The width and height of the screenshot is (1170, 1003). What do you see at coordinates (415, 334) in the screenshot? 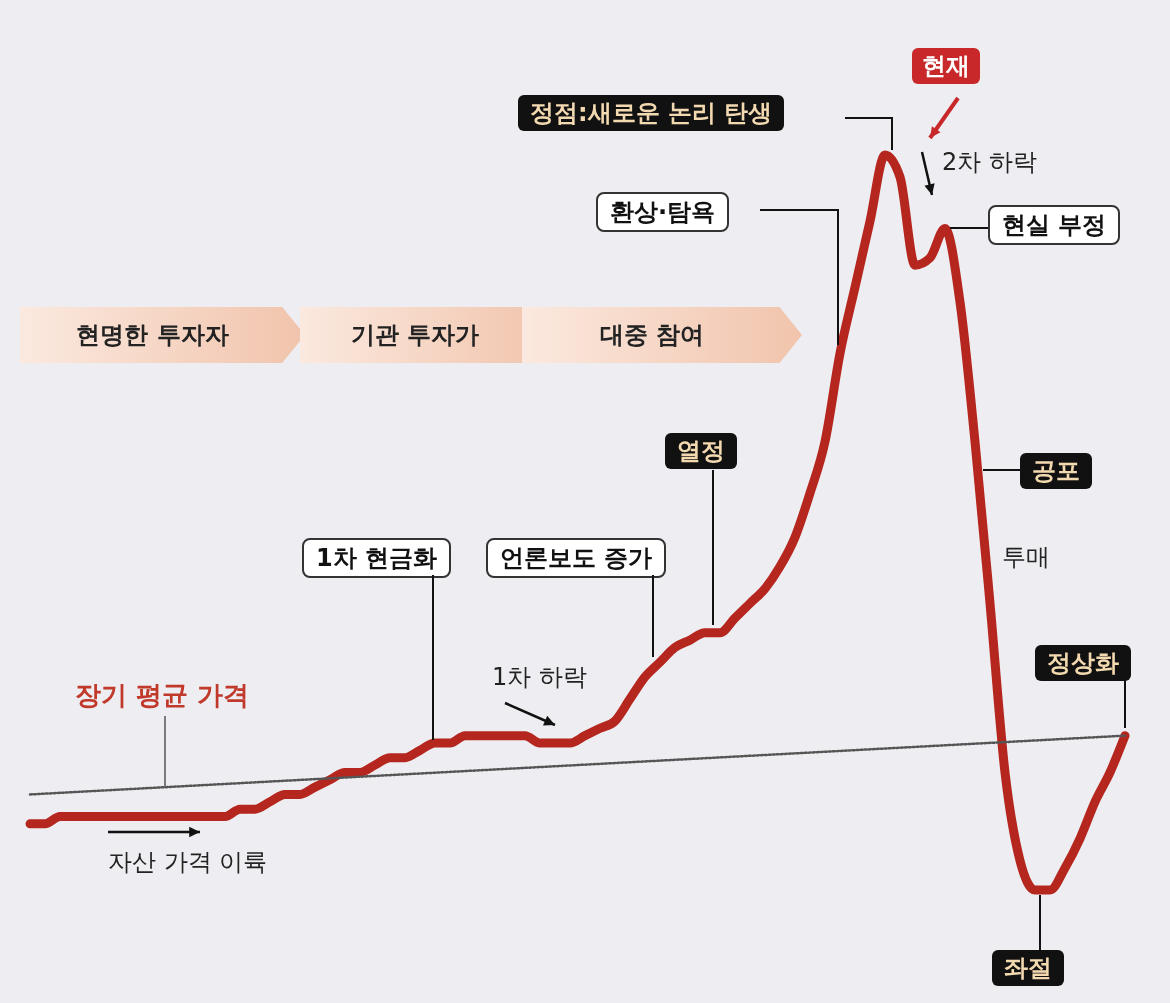
I see `annotation: 기관 투자가` at bounding box center [415, 334].